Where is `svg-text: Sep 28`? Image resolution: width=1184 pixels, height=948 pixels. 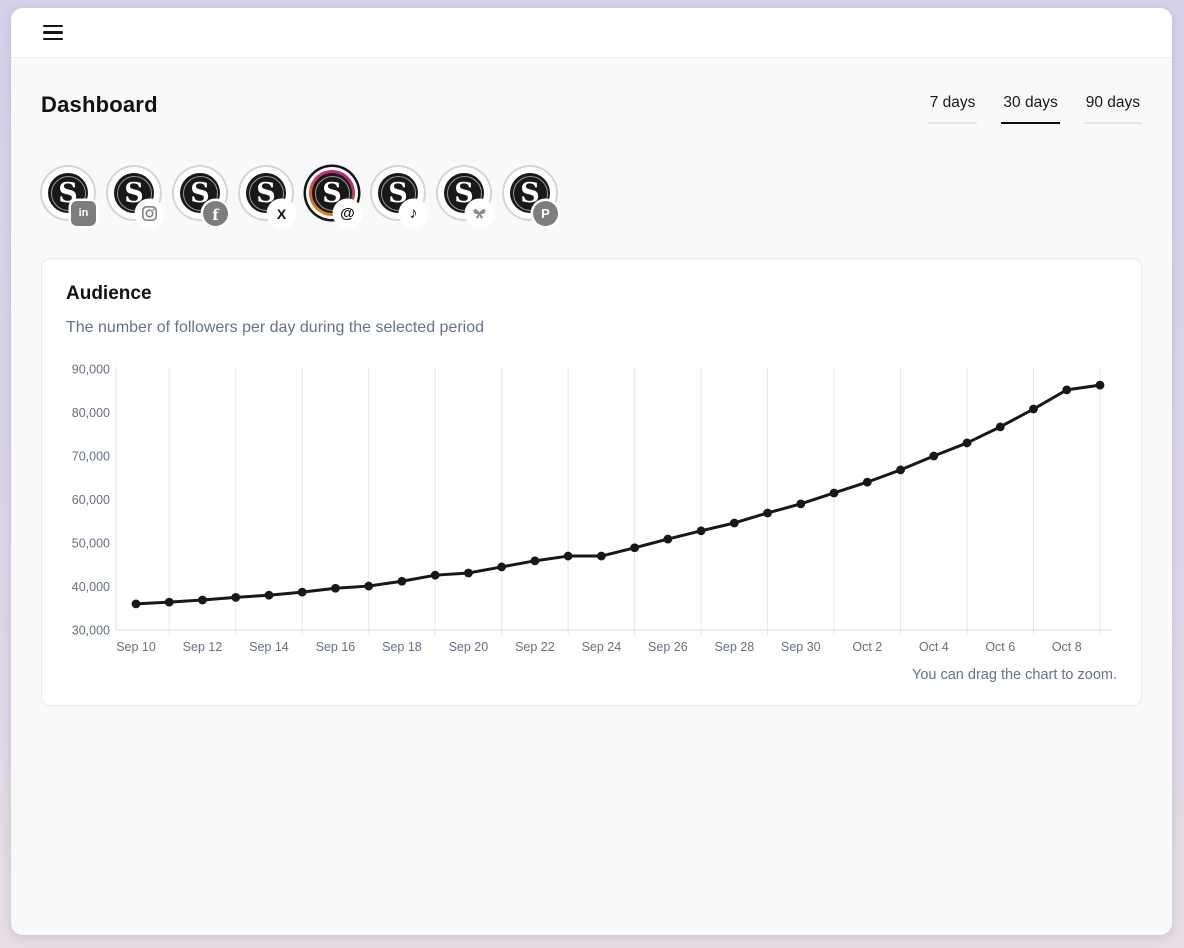
svg-text: Sep 28 is located at coordinates (735, 647).